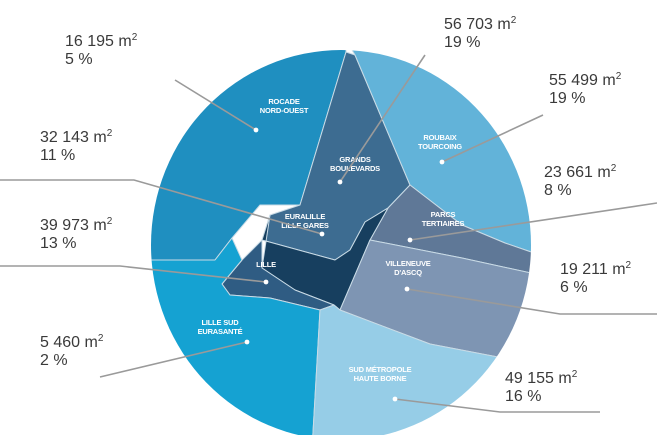 The width and height of the screenshot is (657, 440). I want to click on leader-dot-roubaix, so click(442, 162).